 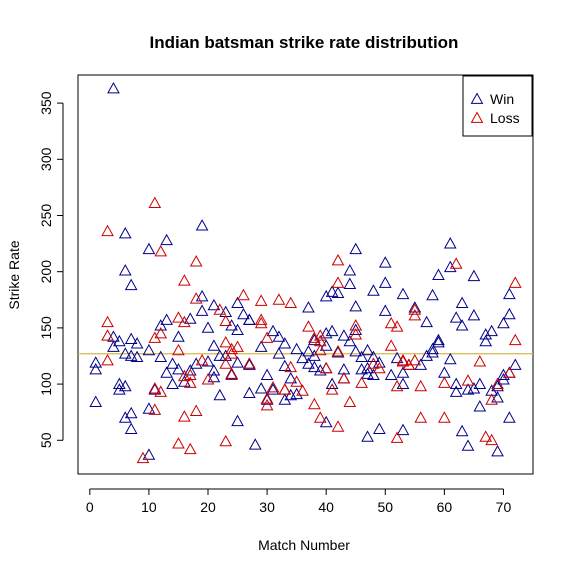 I want to click on y-tick-label: 350, so click(x=46, y=103).